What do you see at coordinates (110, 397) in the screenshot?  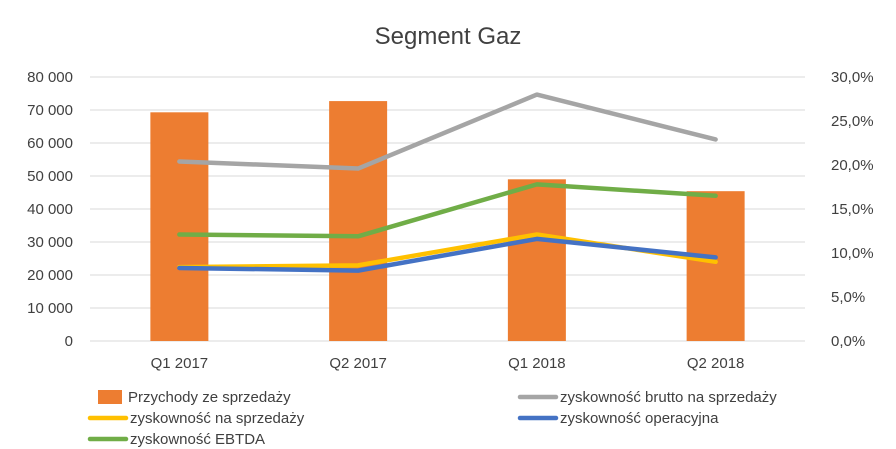 I see `legend-swatch` at bounding box center [110, 397].